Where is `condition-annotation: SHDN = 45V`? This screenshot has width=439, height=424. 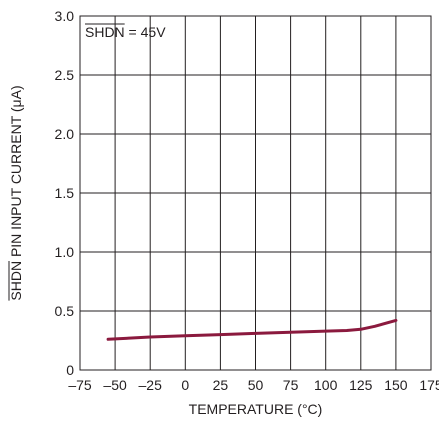
condition-annotation: SHDN = 45V is located at coordinates (125, 31).